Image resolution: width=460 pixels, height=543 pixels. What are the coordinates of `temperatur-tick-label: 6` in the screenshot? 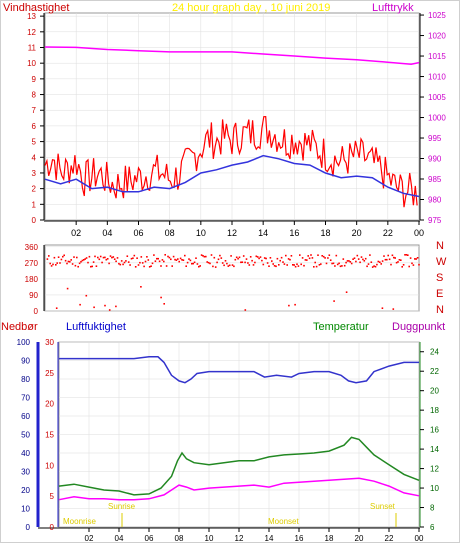 It's located at (432, 527).